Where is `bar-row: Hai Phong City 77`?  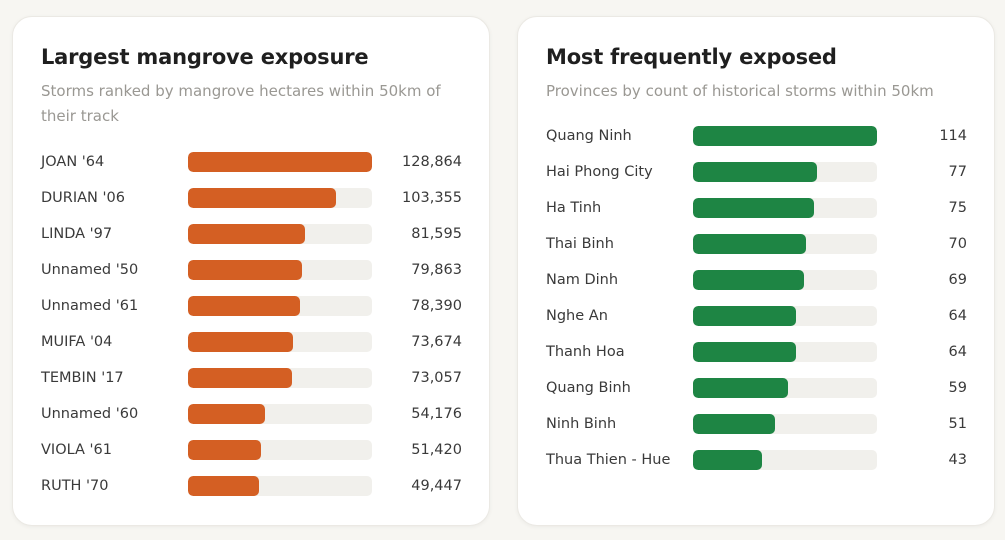 bar-row: Hai Phong City 77 is located at coordinates (756, 172).